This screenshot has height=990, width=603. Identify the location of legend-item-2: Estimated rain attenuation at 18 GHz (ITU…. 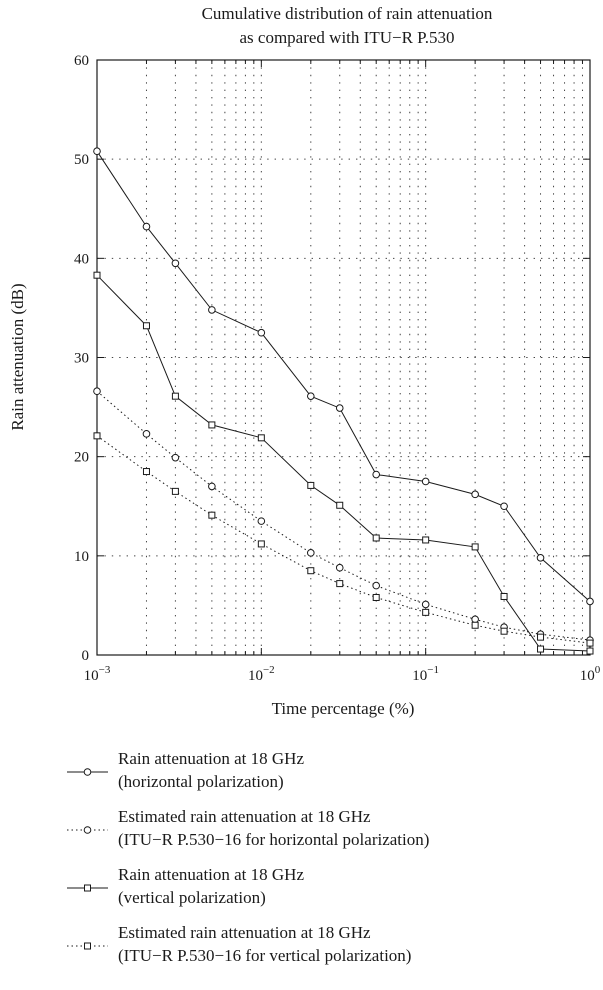
(248, 828).